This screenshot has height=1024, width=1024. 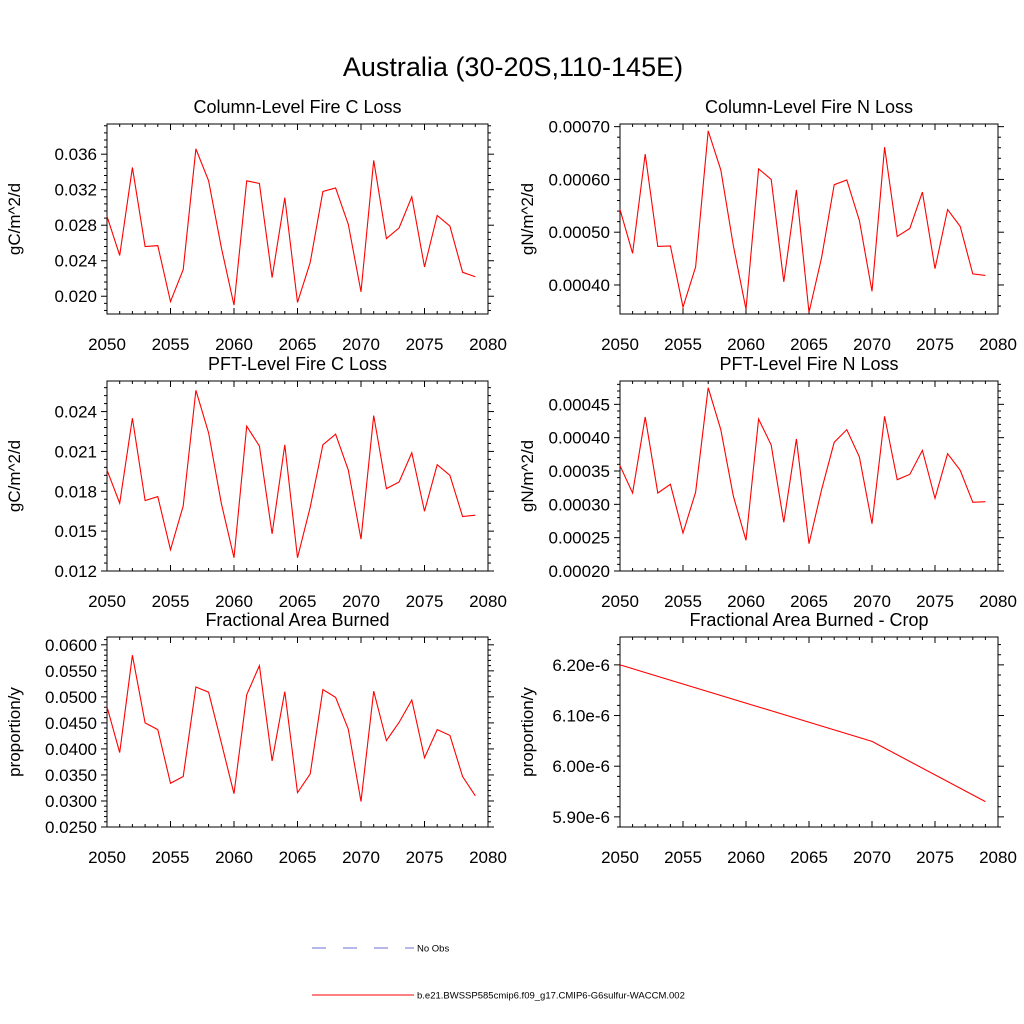 What do you see at coordinates (75, 571) in the screenshot?
I see `y-tick-label: 0.012` at bounding box center [75, 571].